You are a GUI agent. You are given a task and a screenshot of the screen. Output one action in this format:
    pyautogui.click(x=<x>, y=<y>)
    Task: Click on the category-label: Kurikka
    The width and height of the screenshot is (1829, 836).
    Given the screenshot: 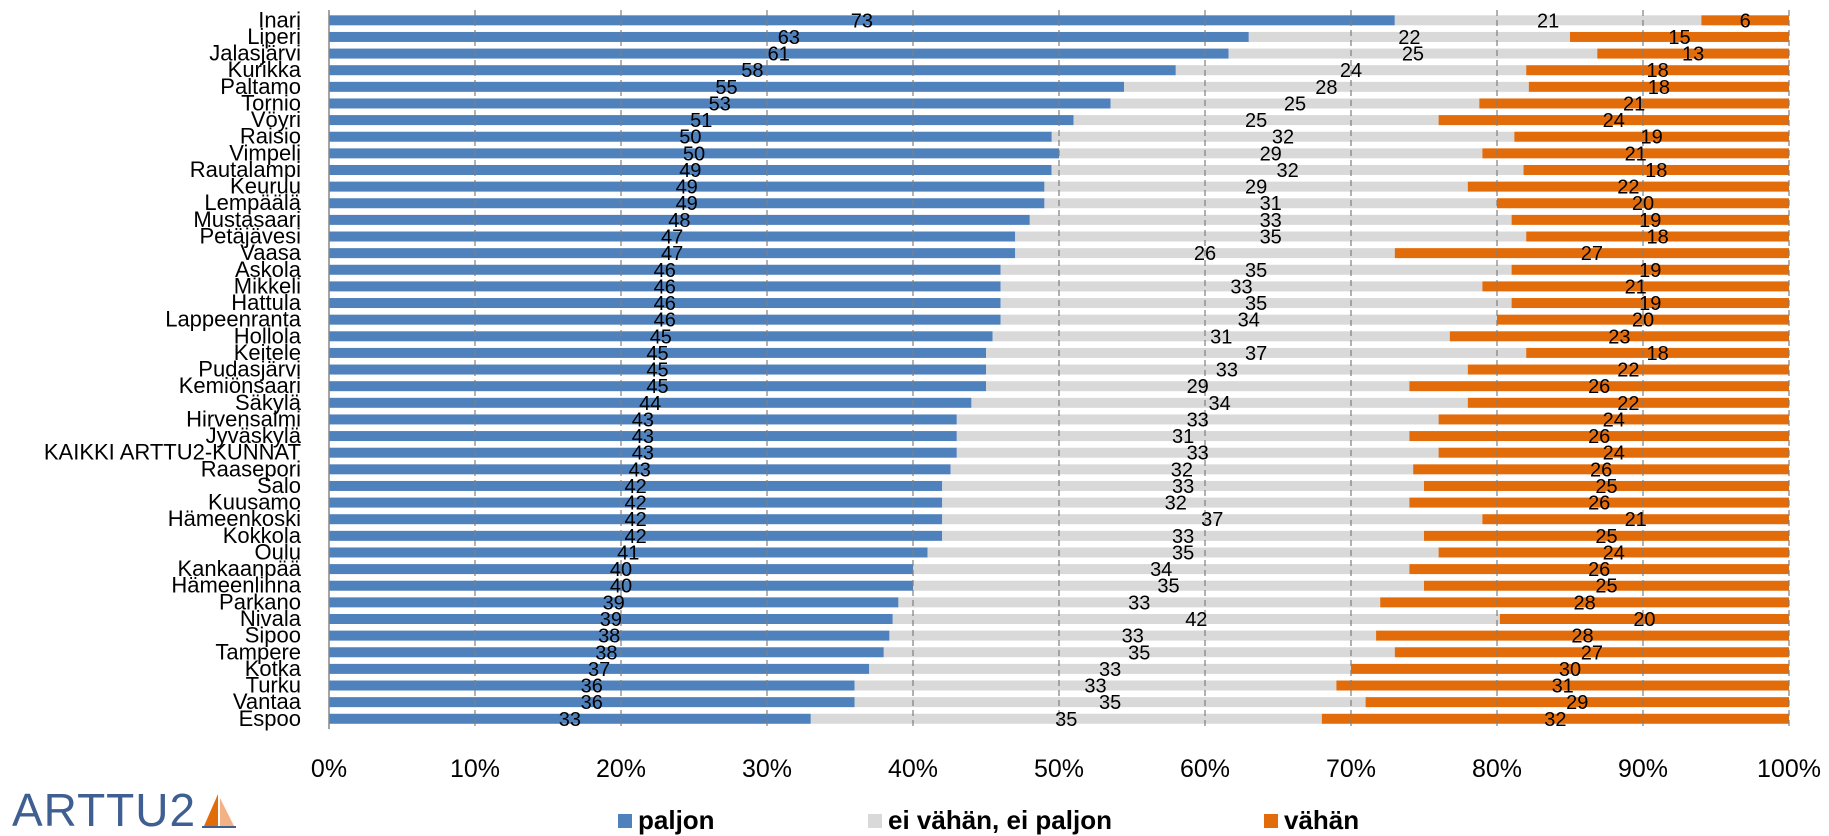 What is the action you would take?
    pyautogui.click(x=265, y=69)
    